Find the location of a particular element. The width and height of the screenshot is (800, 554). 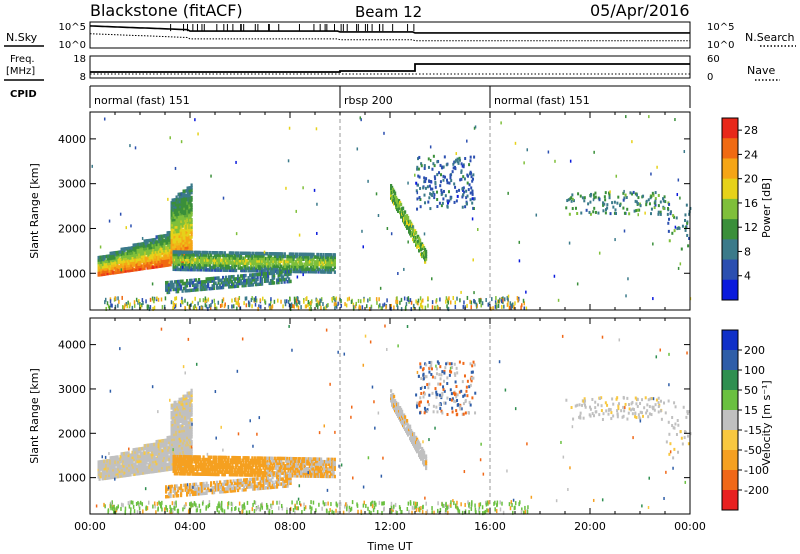

colorbar-swatch is located at coordinates (730, 250).